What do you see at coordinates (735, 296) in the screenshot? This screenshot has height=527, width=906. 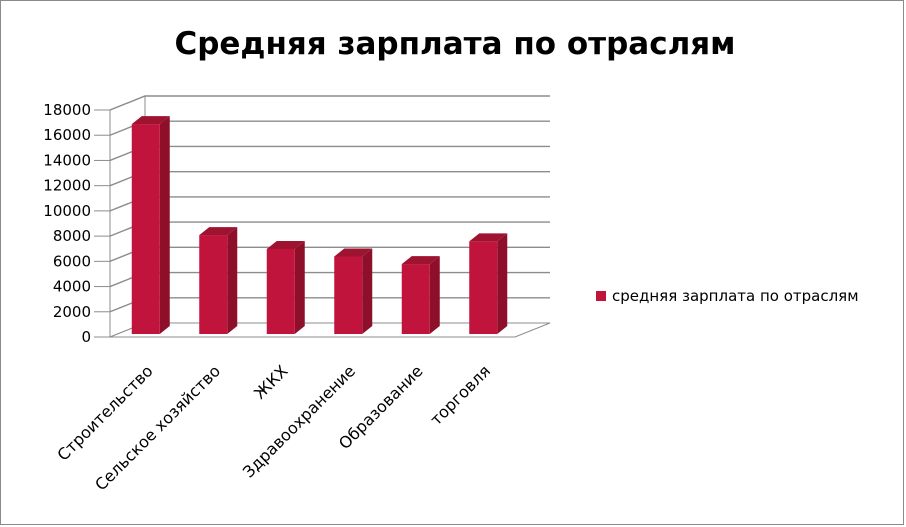 I see `legend-label: средняя зарплата по отраслям` at bounding box center [735, 296].